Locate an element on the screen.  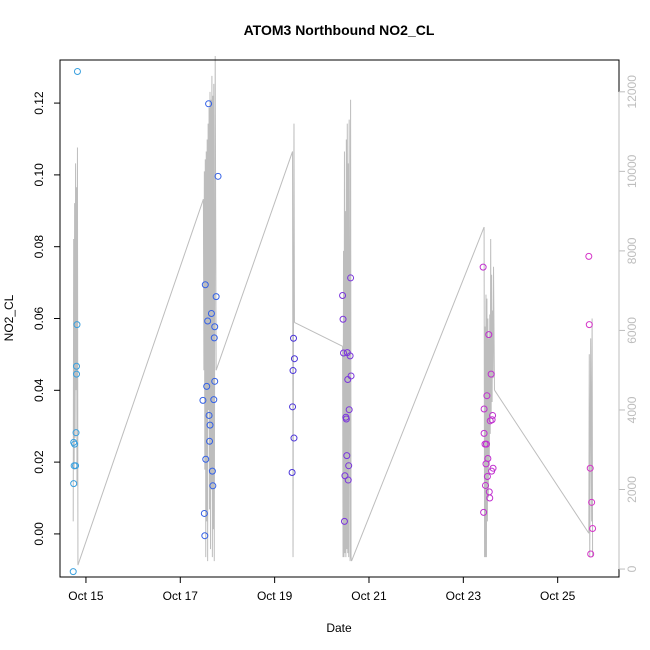
altitude-line-flight6 is located at coordinates (591, 438).